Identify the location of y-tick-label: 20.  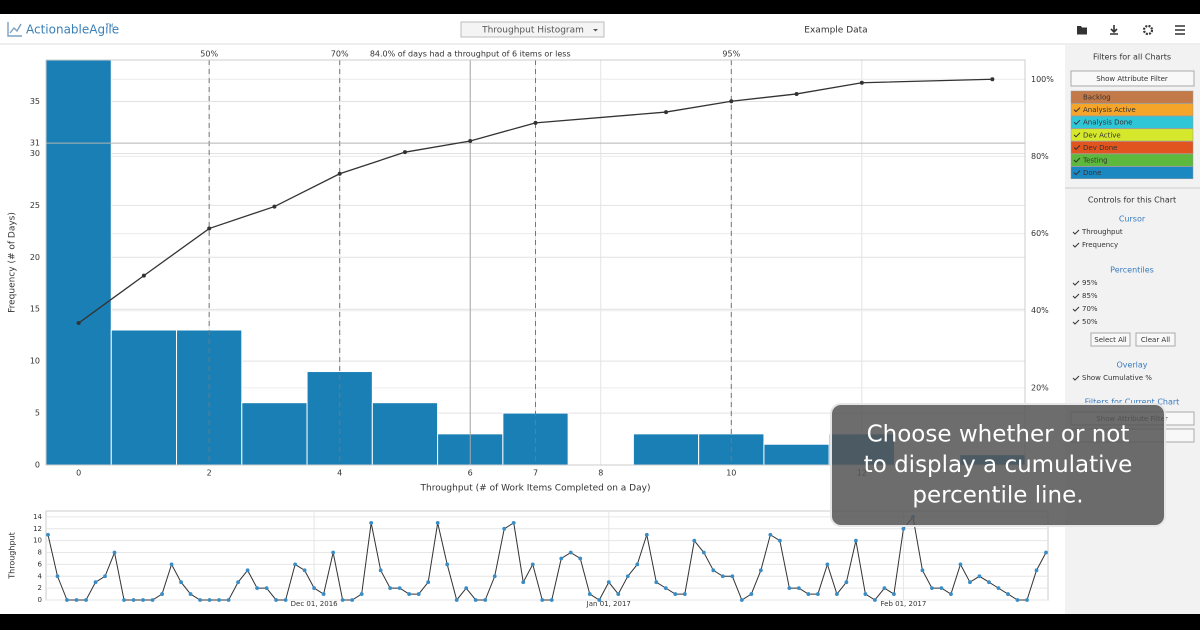
(35, 257).